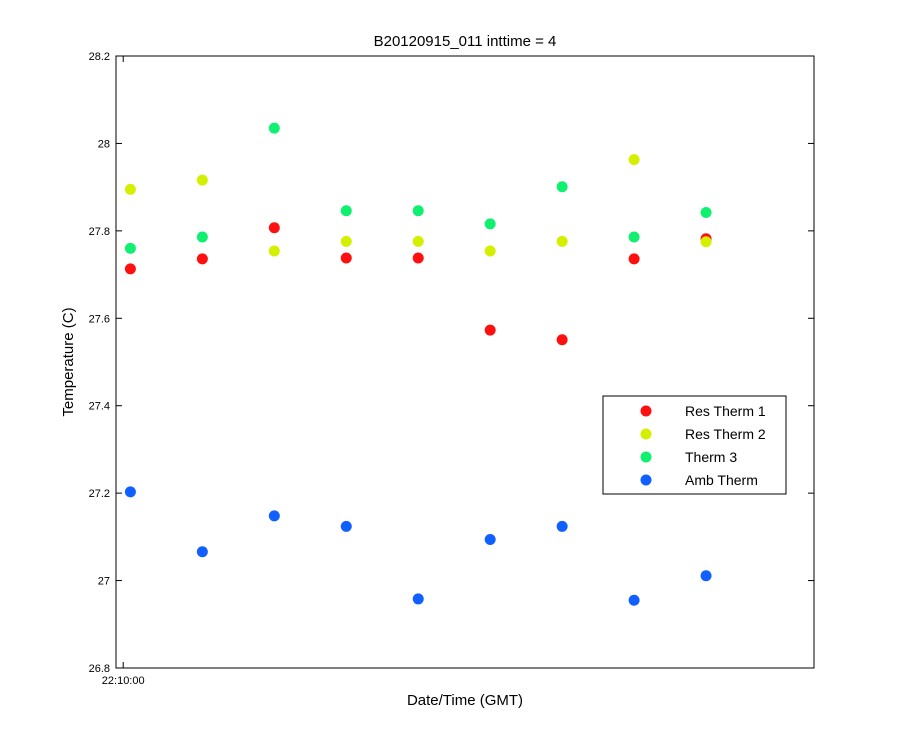 The image size is (900, 750). Describe the element at coordinates (646, 480) in the screenshot. I see `legend-marker-amb-therm` at that location.